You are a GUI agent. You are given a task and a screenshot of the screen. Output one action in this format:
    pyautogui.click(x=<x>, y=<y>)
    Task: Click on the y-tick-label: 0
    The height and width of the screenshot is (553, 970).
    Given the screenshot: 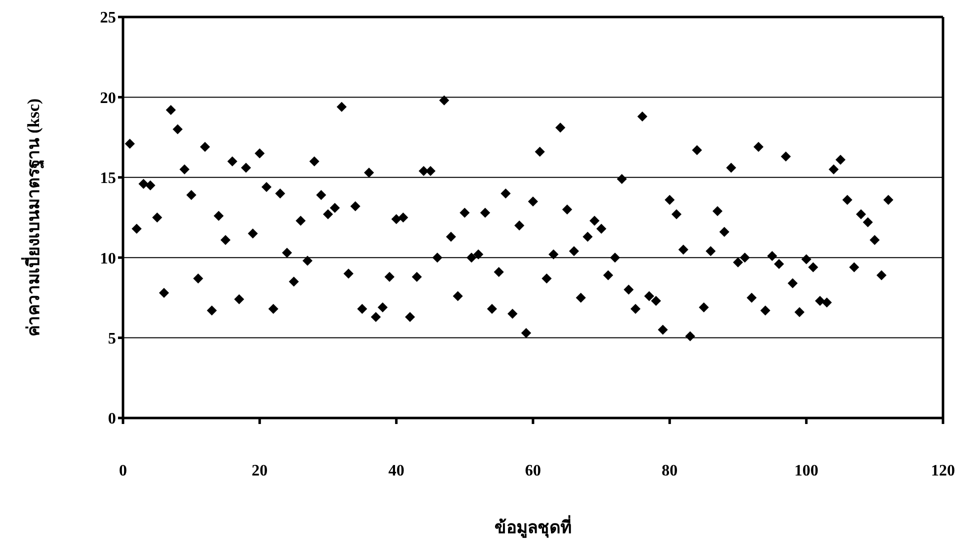 What is the action you would take?
    pyautogui.click(x=112, y=419)
    